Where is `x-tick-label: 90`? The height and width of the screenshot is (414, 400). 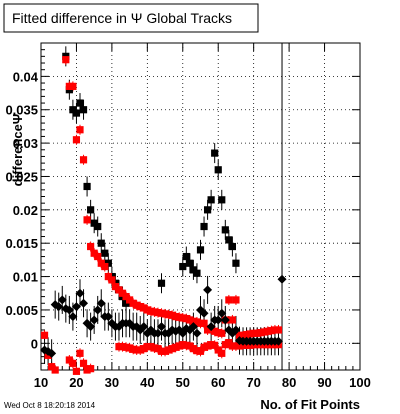 x-tick-label: 90 is located at coordinates (324, 382).